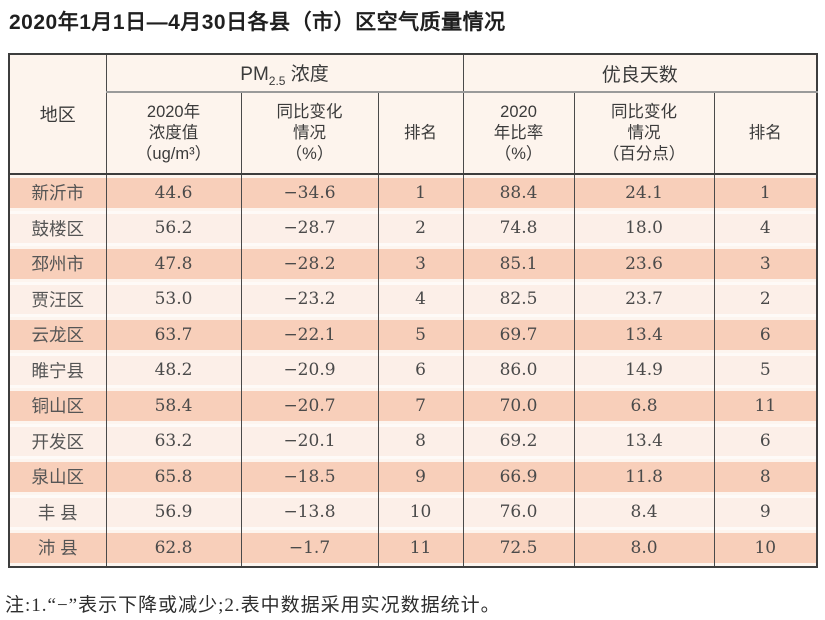 The image size is (825, 620). I want to click on cell-gd-rank: 11, so click(765, 406).